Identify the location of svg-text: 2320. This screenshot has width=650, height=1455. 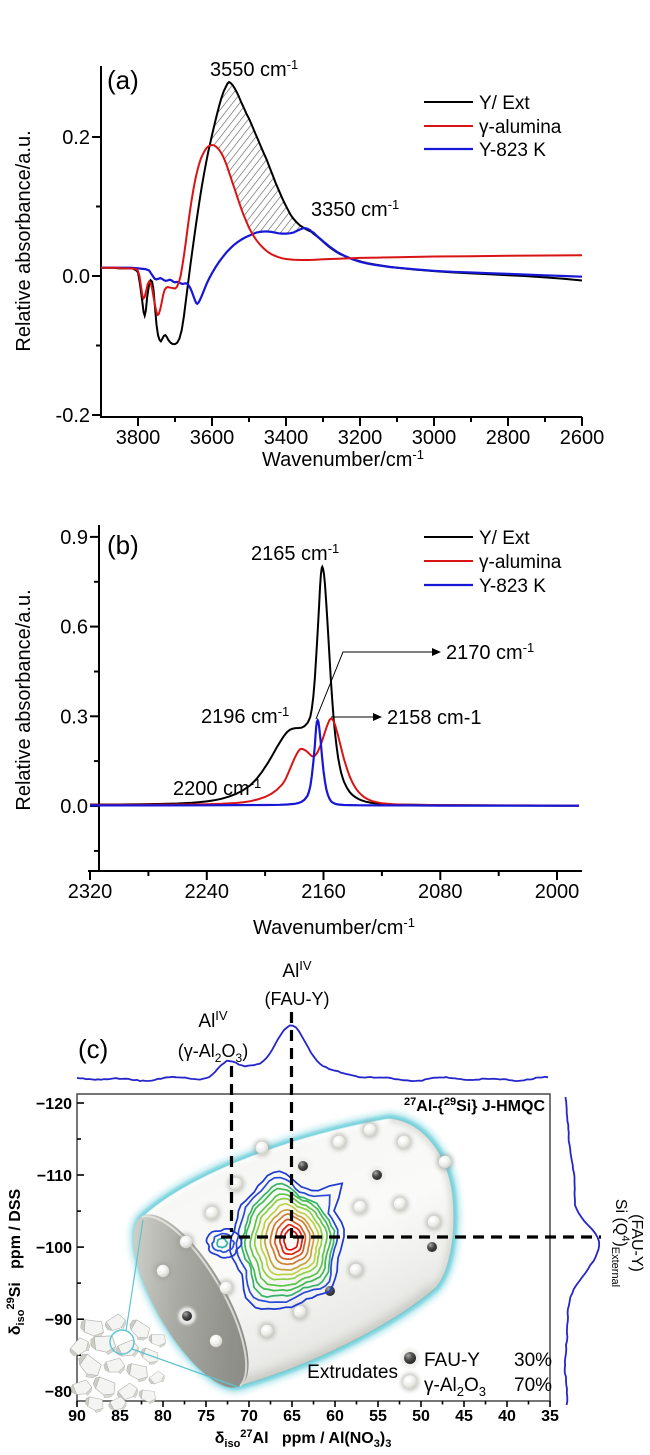
(90, 892).